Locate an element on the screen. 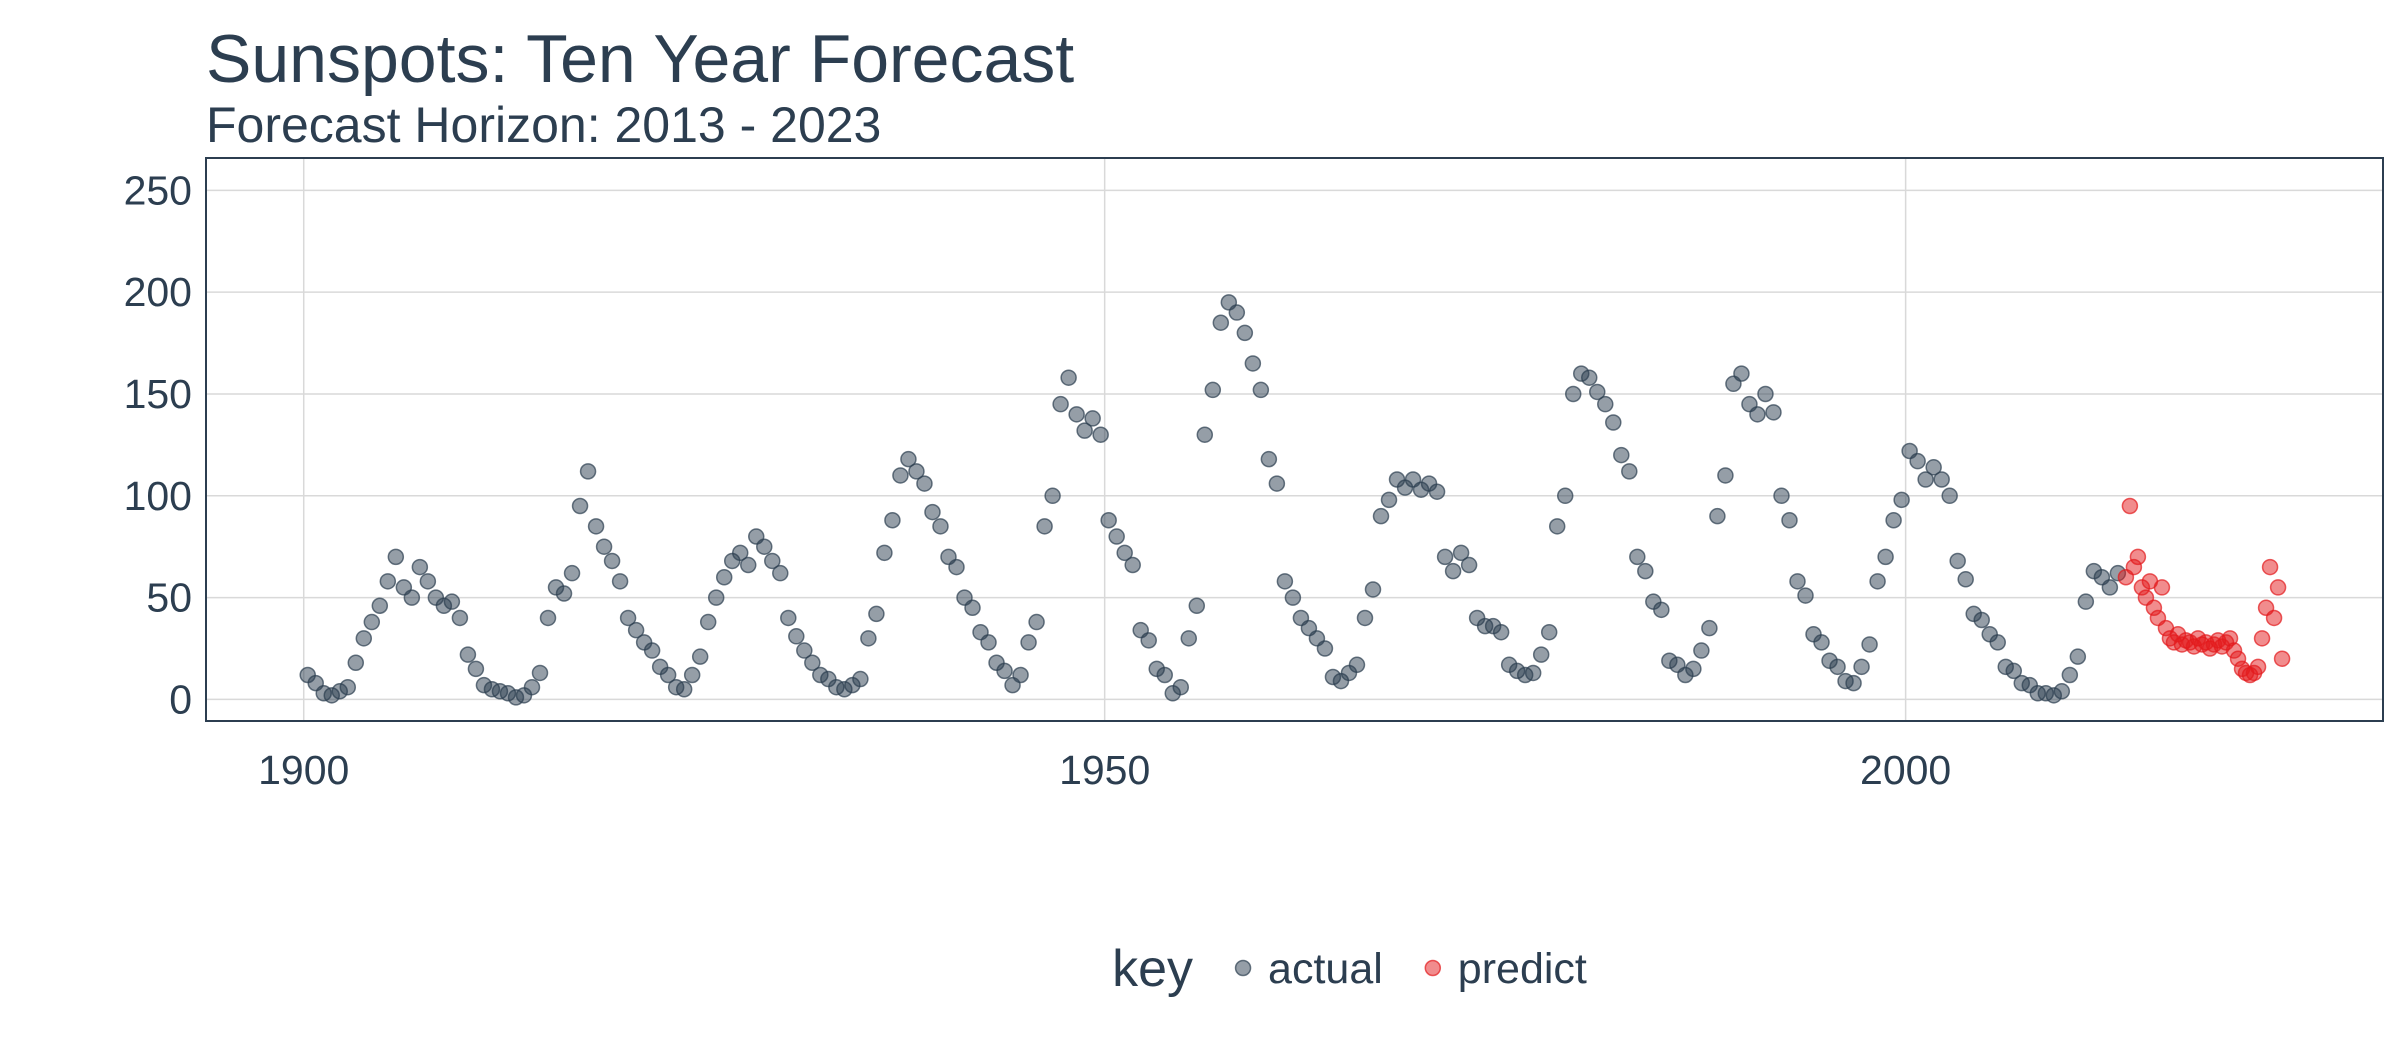  y-tick-label: 250 is located at coordinates (158, 190).